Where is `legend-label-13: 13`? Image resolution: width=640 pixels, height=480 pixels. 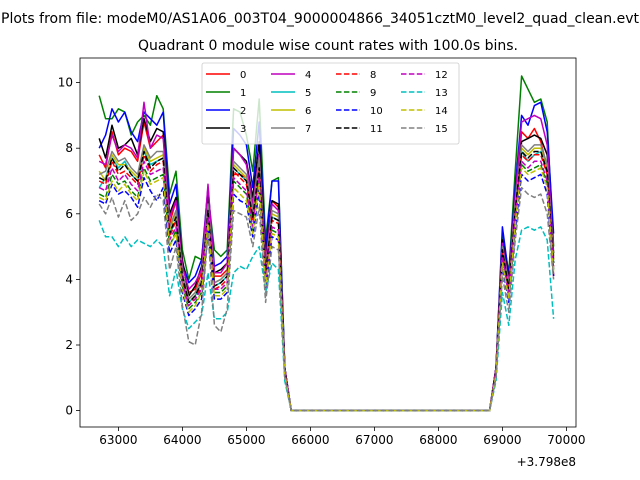
legend-label-13: 13 is located at coordinates (441, 93).